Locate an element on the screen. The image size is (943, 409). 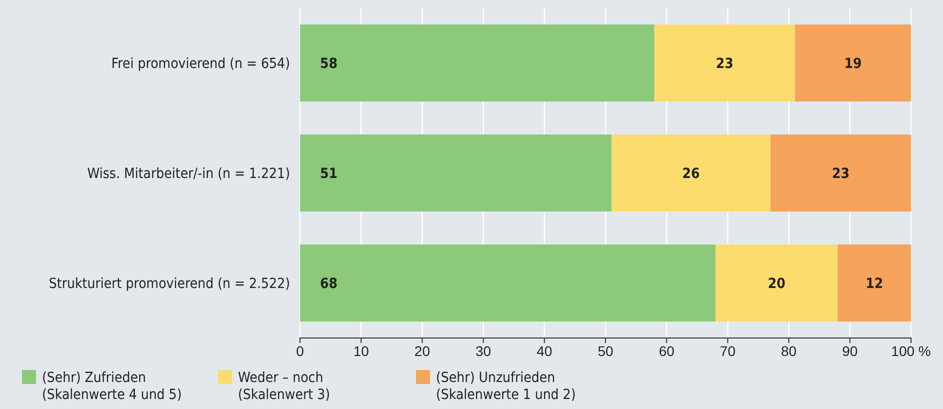
data-label: 51 is located at coordinates (329, 174).